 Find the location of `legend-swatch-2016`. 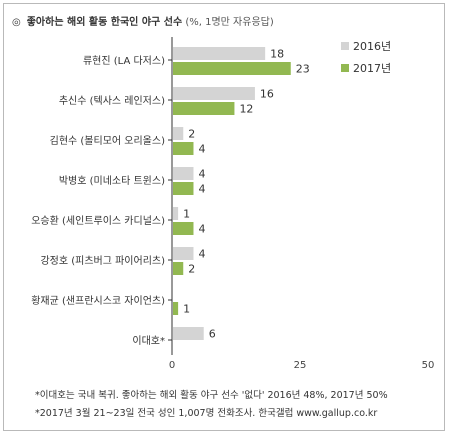

legend-swatch-2016 is located at coordinates (345, 46).